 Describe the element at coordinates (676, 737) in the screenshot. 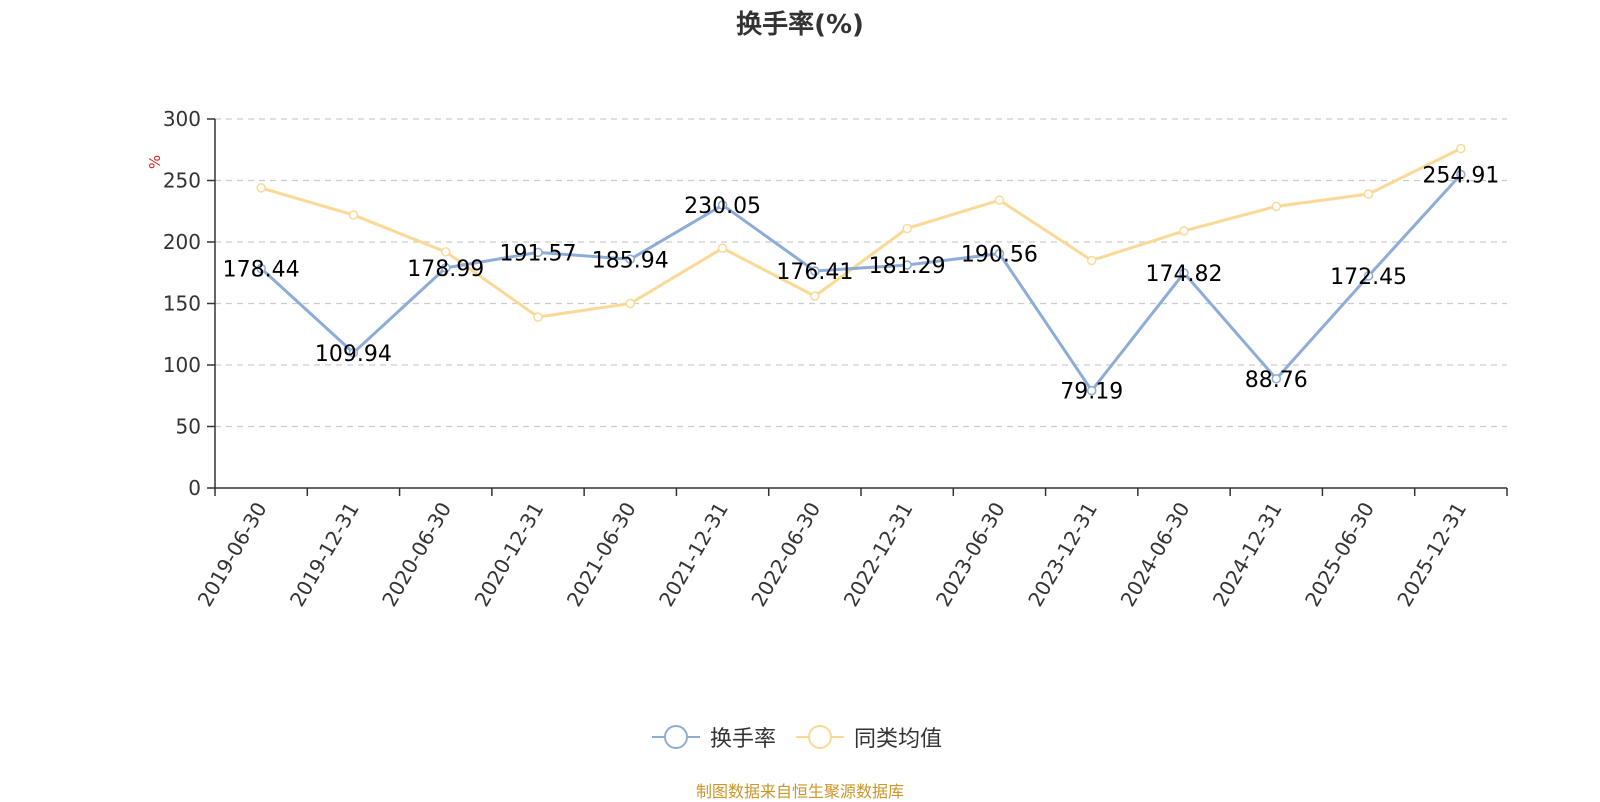

I see `legend-marker-series1-icon` at that location.